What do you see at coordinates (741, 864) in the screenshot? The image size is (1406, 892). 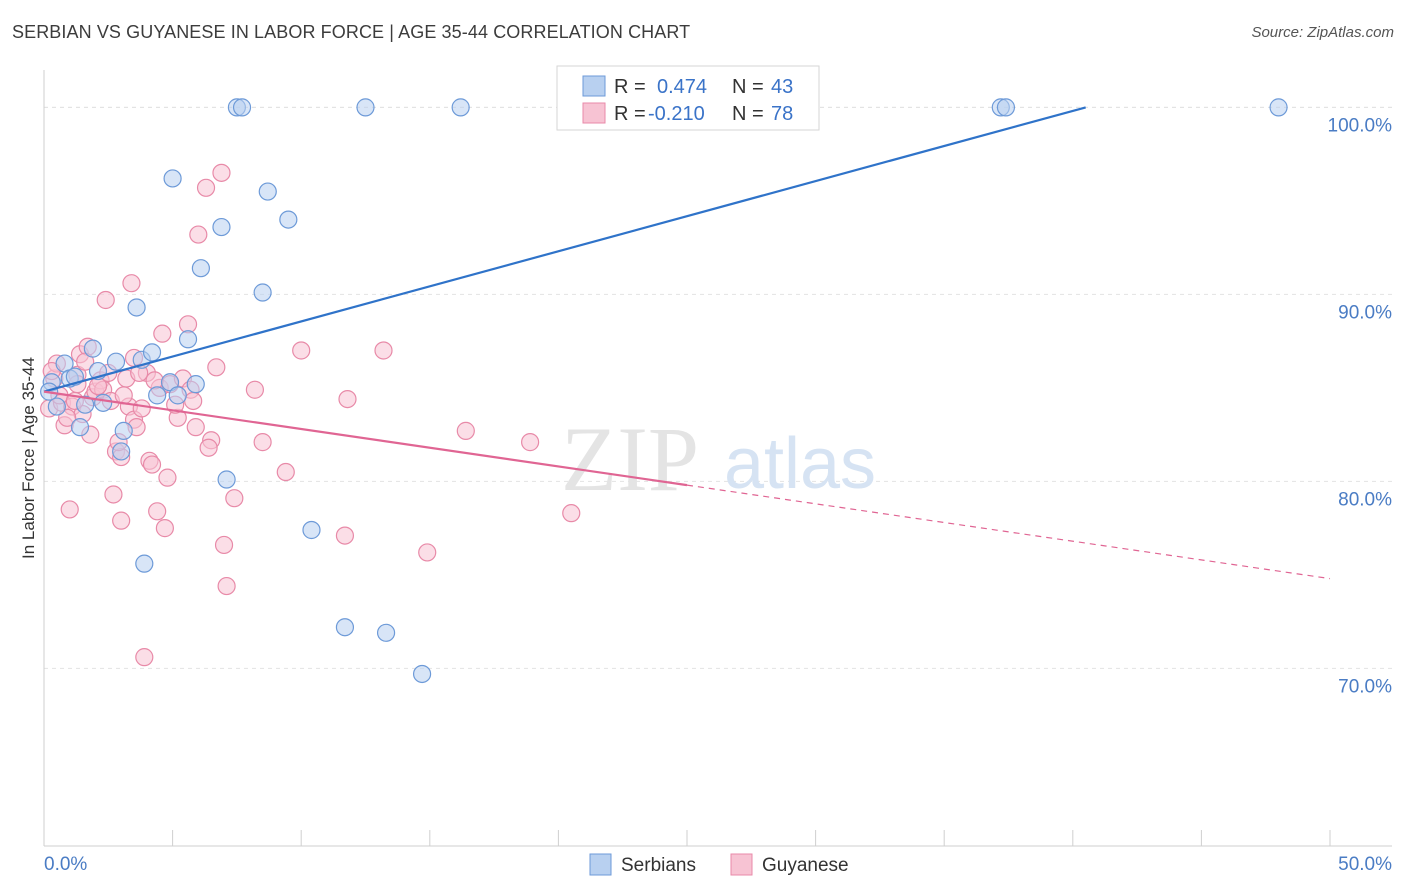 I see `bottom-legend-swatch-guyanese` at bounding box center [741, 864].